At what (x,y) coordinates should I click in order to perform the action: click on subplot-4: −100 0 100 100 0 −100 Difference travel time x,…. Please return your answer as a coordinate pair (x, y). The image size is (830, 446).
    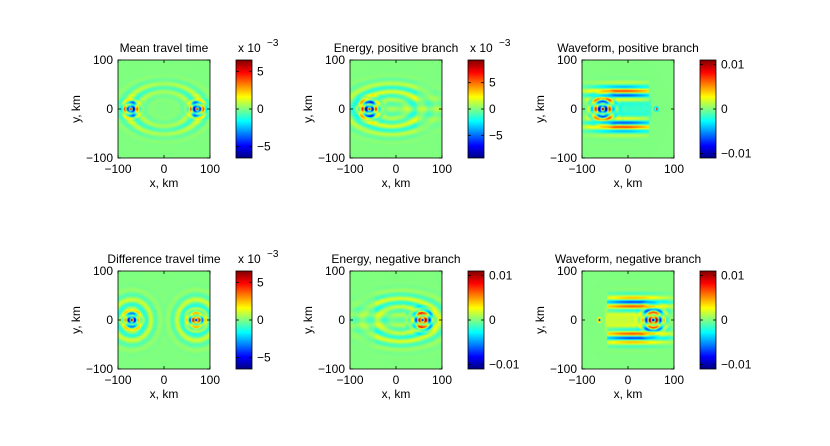
    Looking at the image, I should click on (174, 325).